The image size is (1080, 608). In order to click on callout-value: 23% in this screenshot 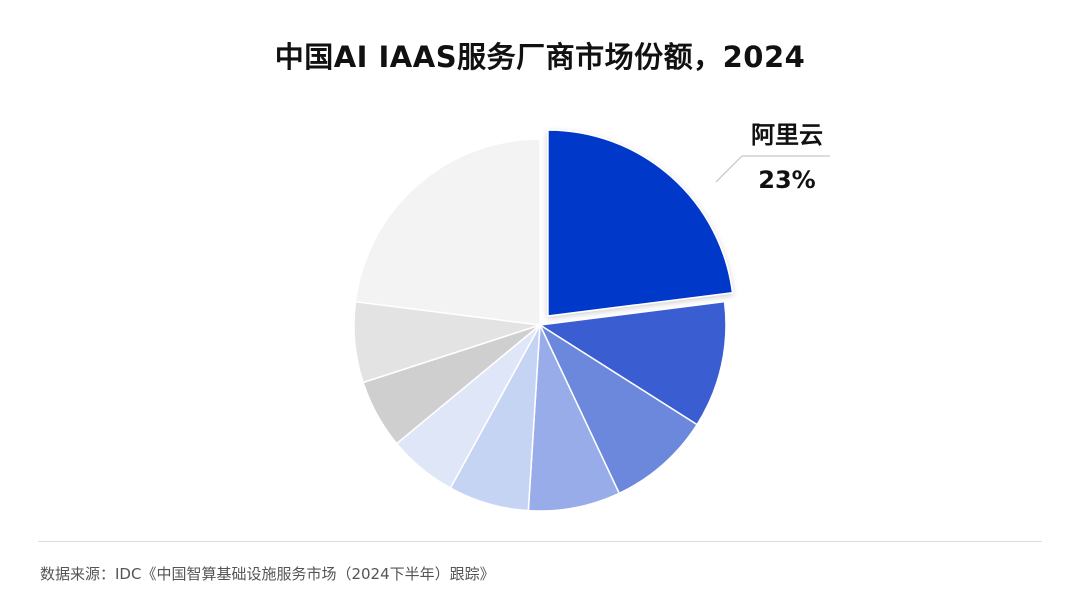, I will do `click(786, 180)`.